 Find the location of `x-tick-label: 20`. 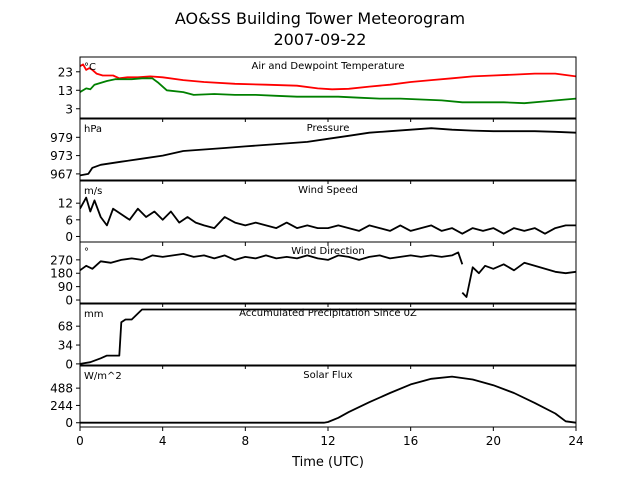

x-tick-label: 20 is located at coordinates (493, 441).